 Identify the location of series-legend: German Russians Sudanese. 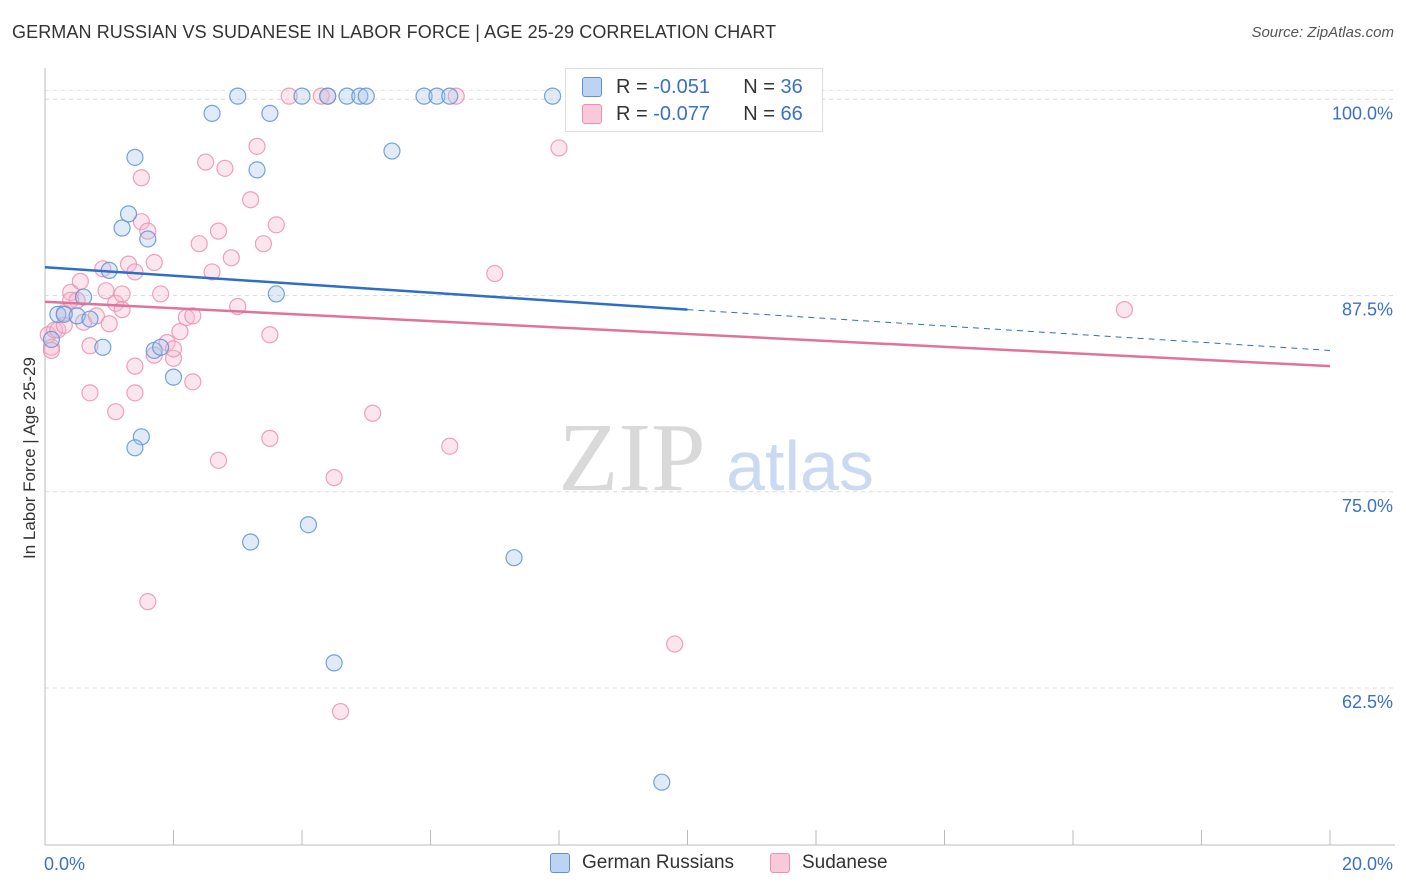
(703, 864).